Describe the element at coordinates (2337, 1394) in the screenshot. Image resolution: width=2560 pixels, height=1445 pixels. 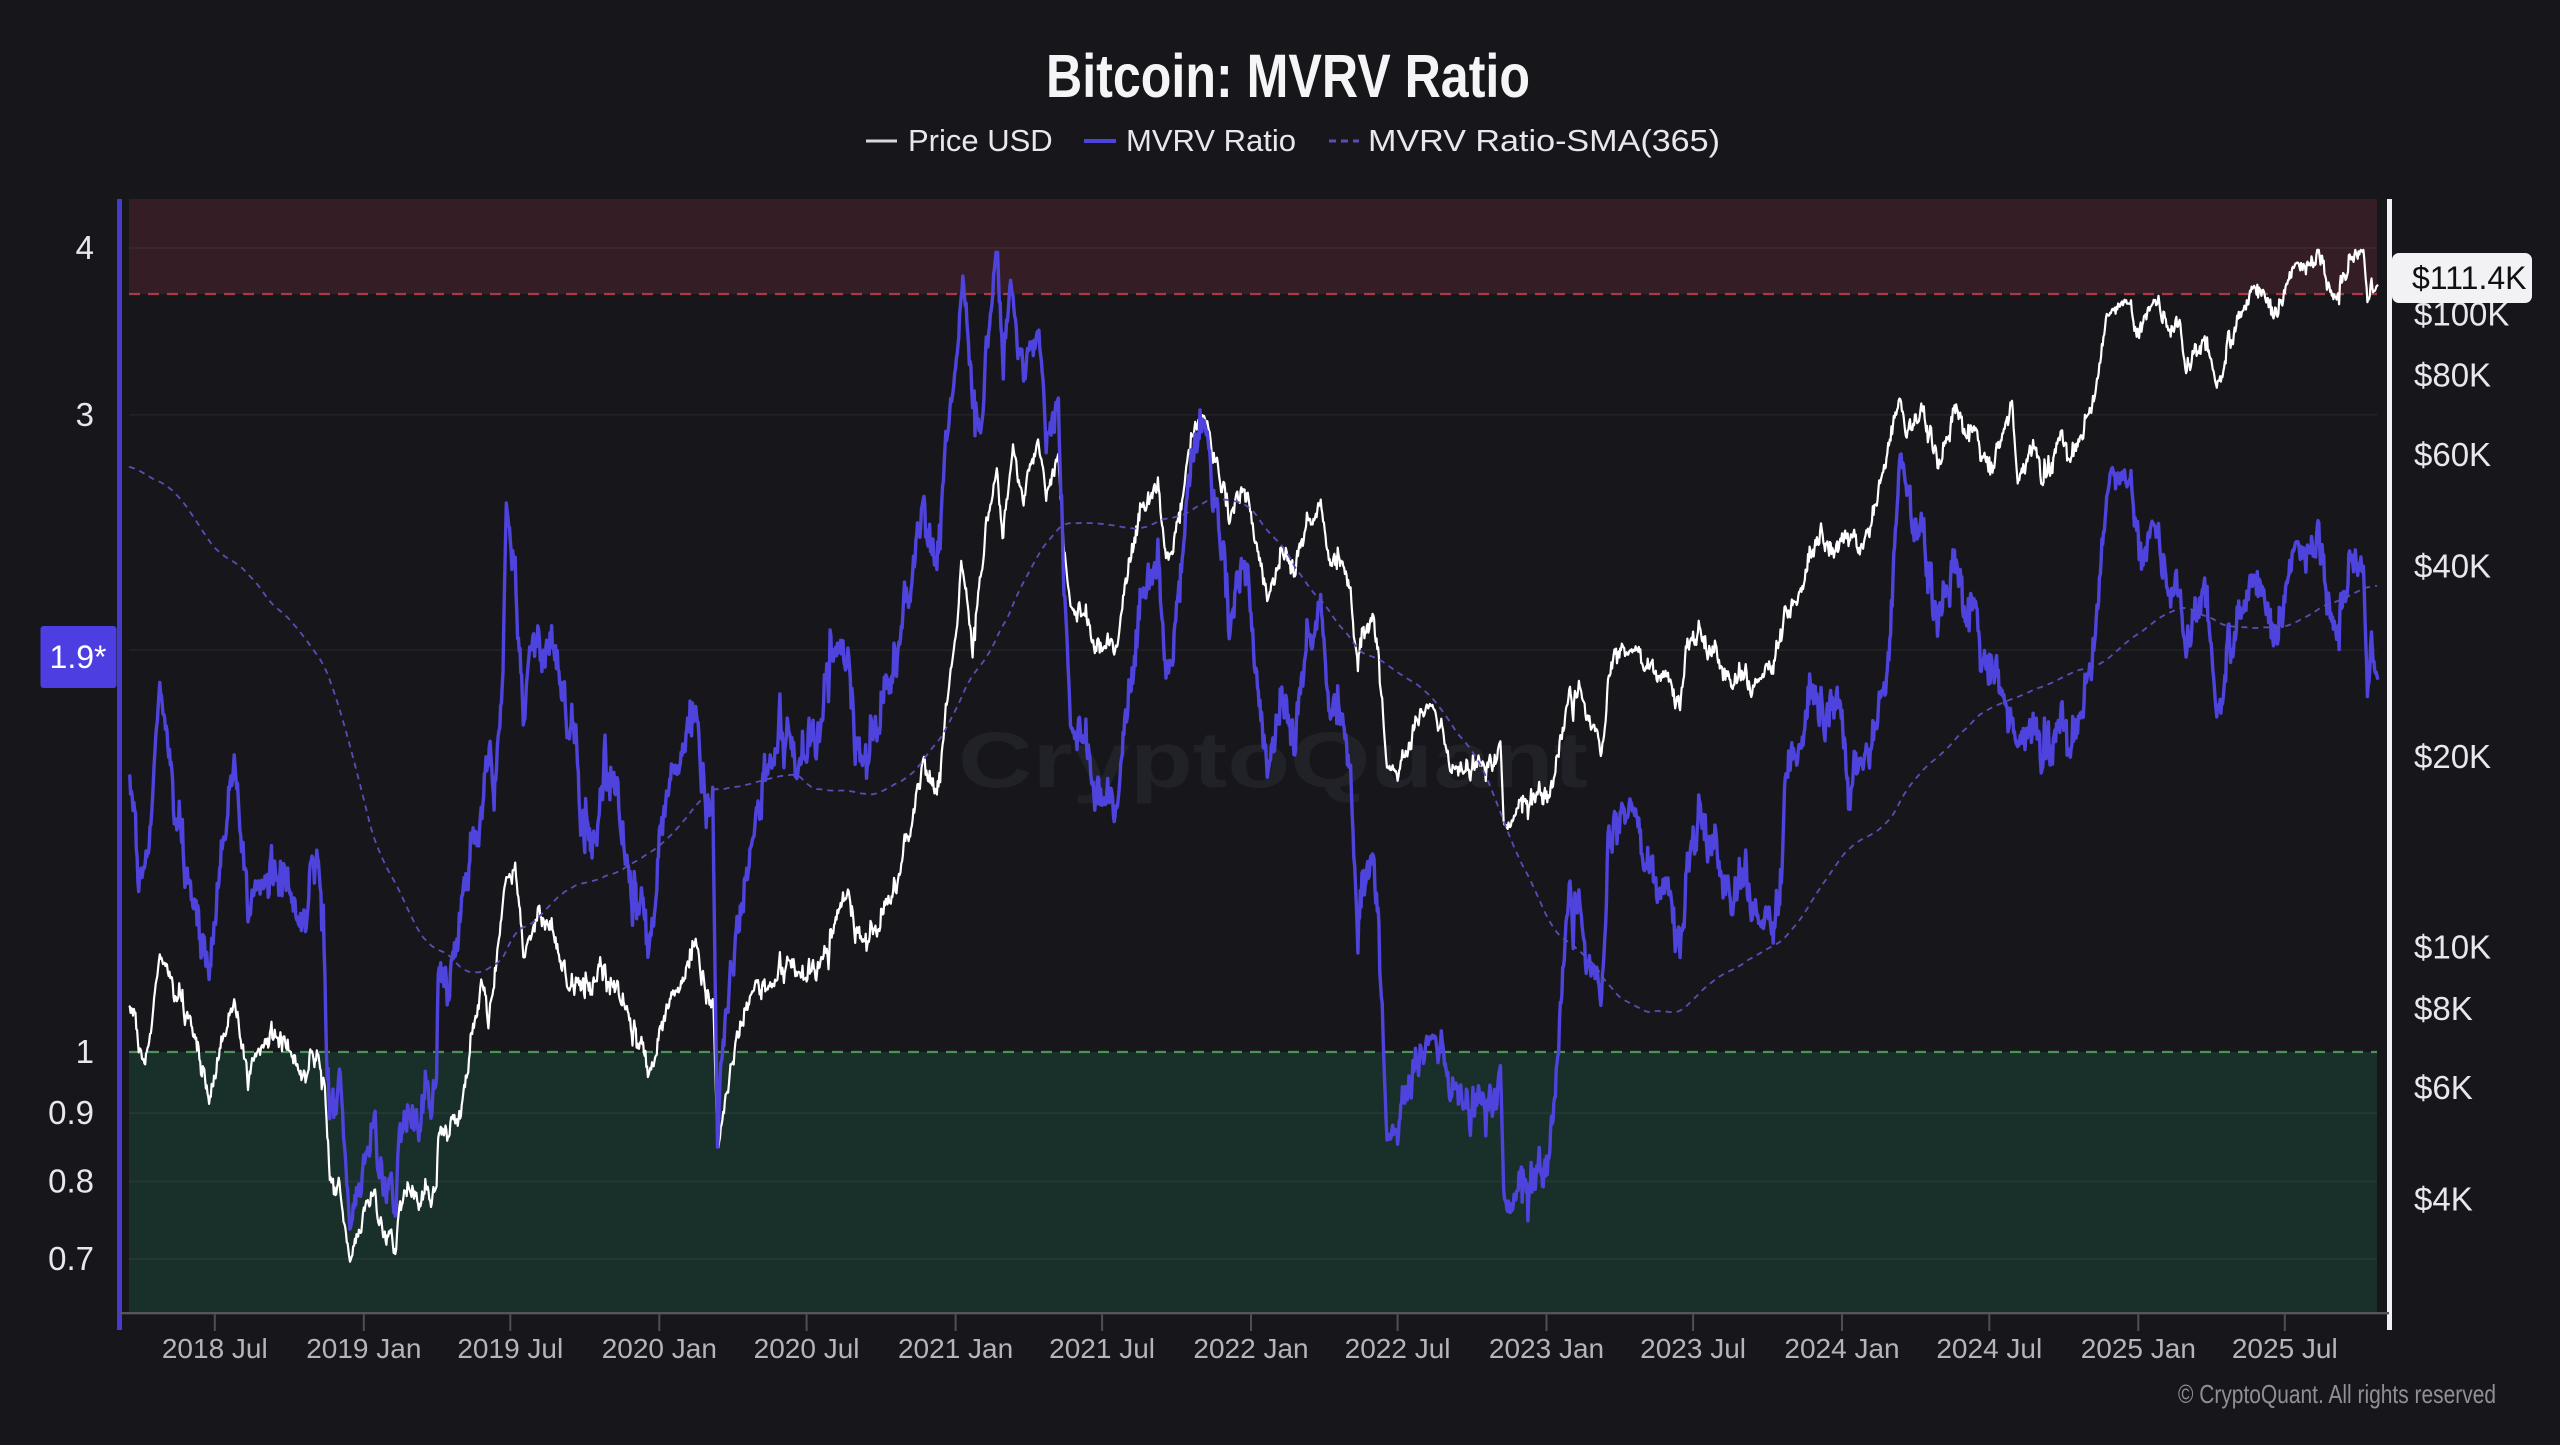
I see `svg-text:© CryptoQuant. All rights rese: © CryptoQuant. All rights reserved` at that location.